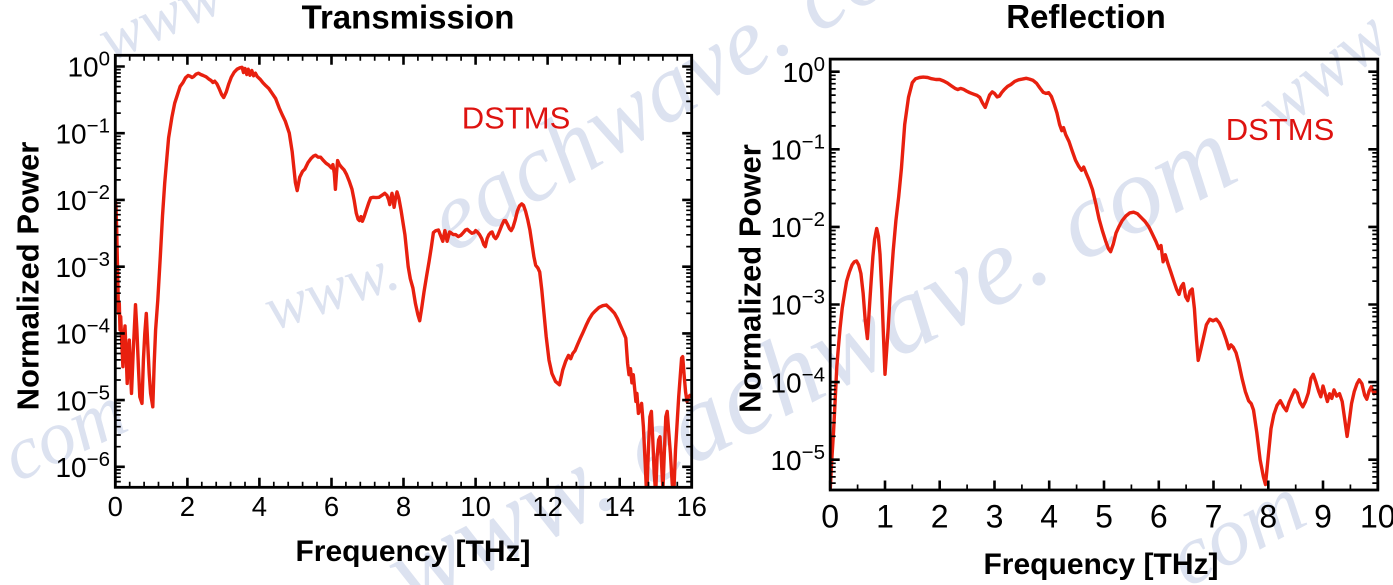  I want to click on svg-text: 16, so click(691, 506).